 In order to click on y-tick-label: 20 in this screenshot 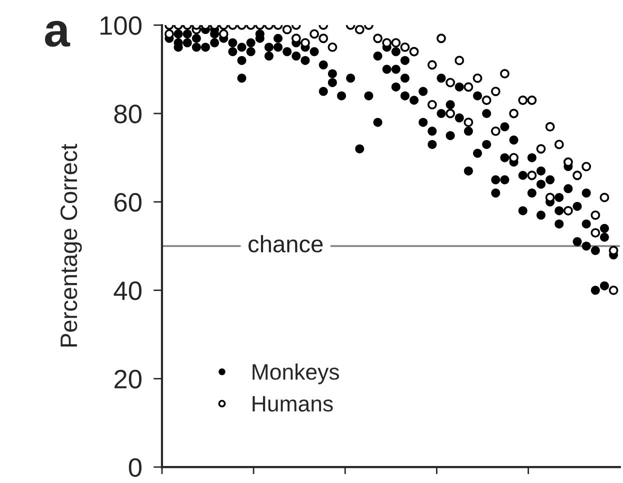, I will do `click(128, 379)`.